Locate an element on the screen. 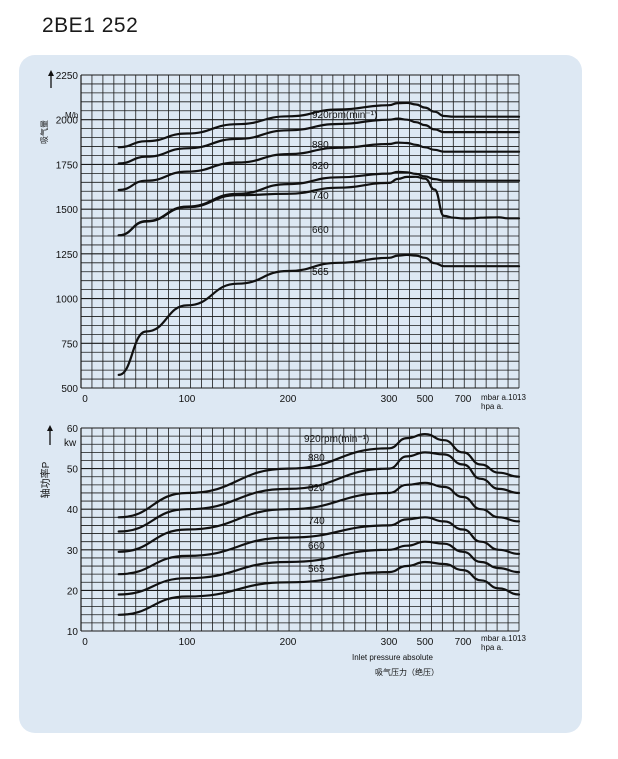  y-tick-label: 750 is located at coordinates (69, 344).